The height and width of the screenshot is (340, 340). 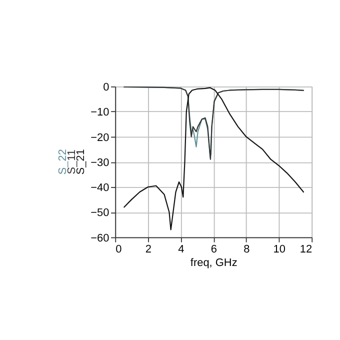 I want to click on x-tick-label: 8, so click(x=247, y=249).